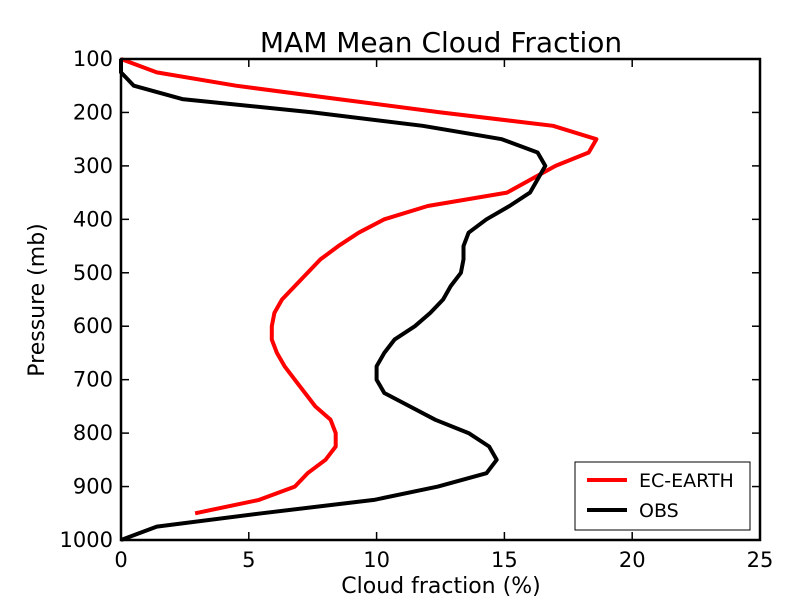  What do you see at coordinates (760, 560) in the screenshot?
I see `x-tick-label: 25` at bounding box center [760, 560].